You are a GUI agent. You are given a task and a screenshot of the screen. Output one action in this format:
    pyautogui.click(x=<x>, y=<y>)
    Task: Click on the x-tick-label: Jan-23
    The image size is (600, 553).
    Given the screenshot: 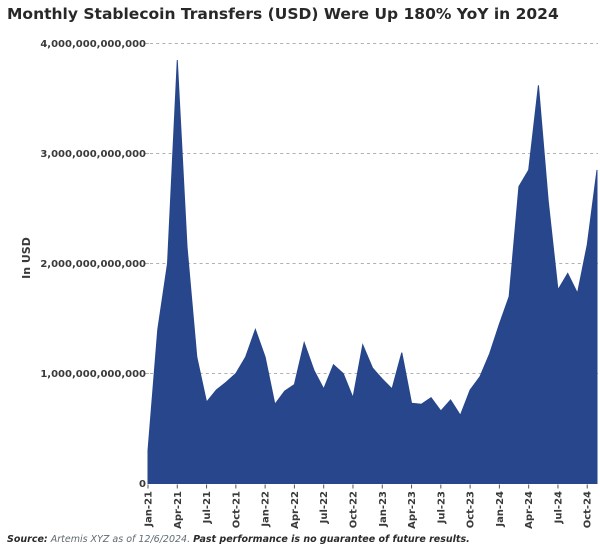 What is the action you would take?
    pyautogui.click(x=383, y=509)
    